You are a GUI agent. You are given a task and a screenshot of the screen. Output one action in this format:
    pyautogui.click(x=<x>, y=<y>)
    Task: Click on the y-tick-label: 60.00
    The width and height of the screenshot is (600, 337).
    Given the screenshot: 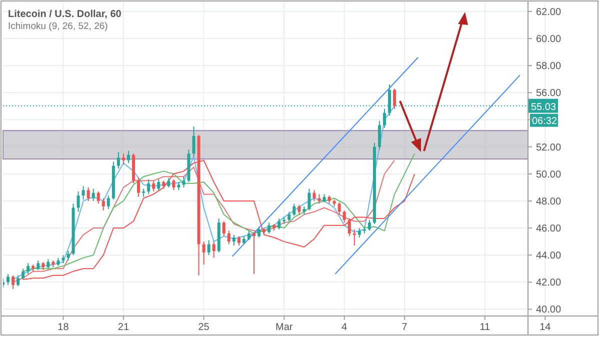 What is the action you would take?
    pyautogui.click(x=549, y=40)
    